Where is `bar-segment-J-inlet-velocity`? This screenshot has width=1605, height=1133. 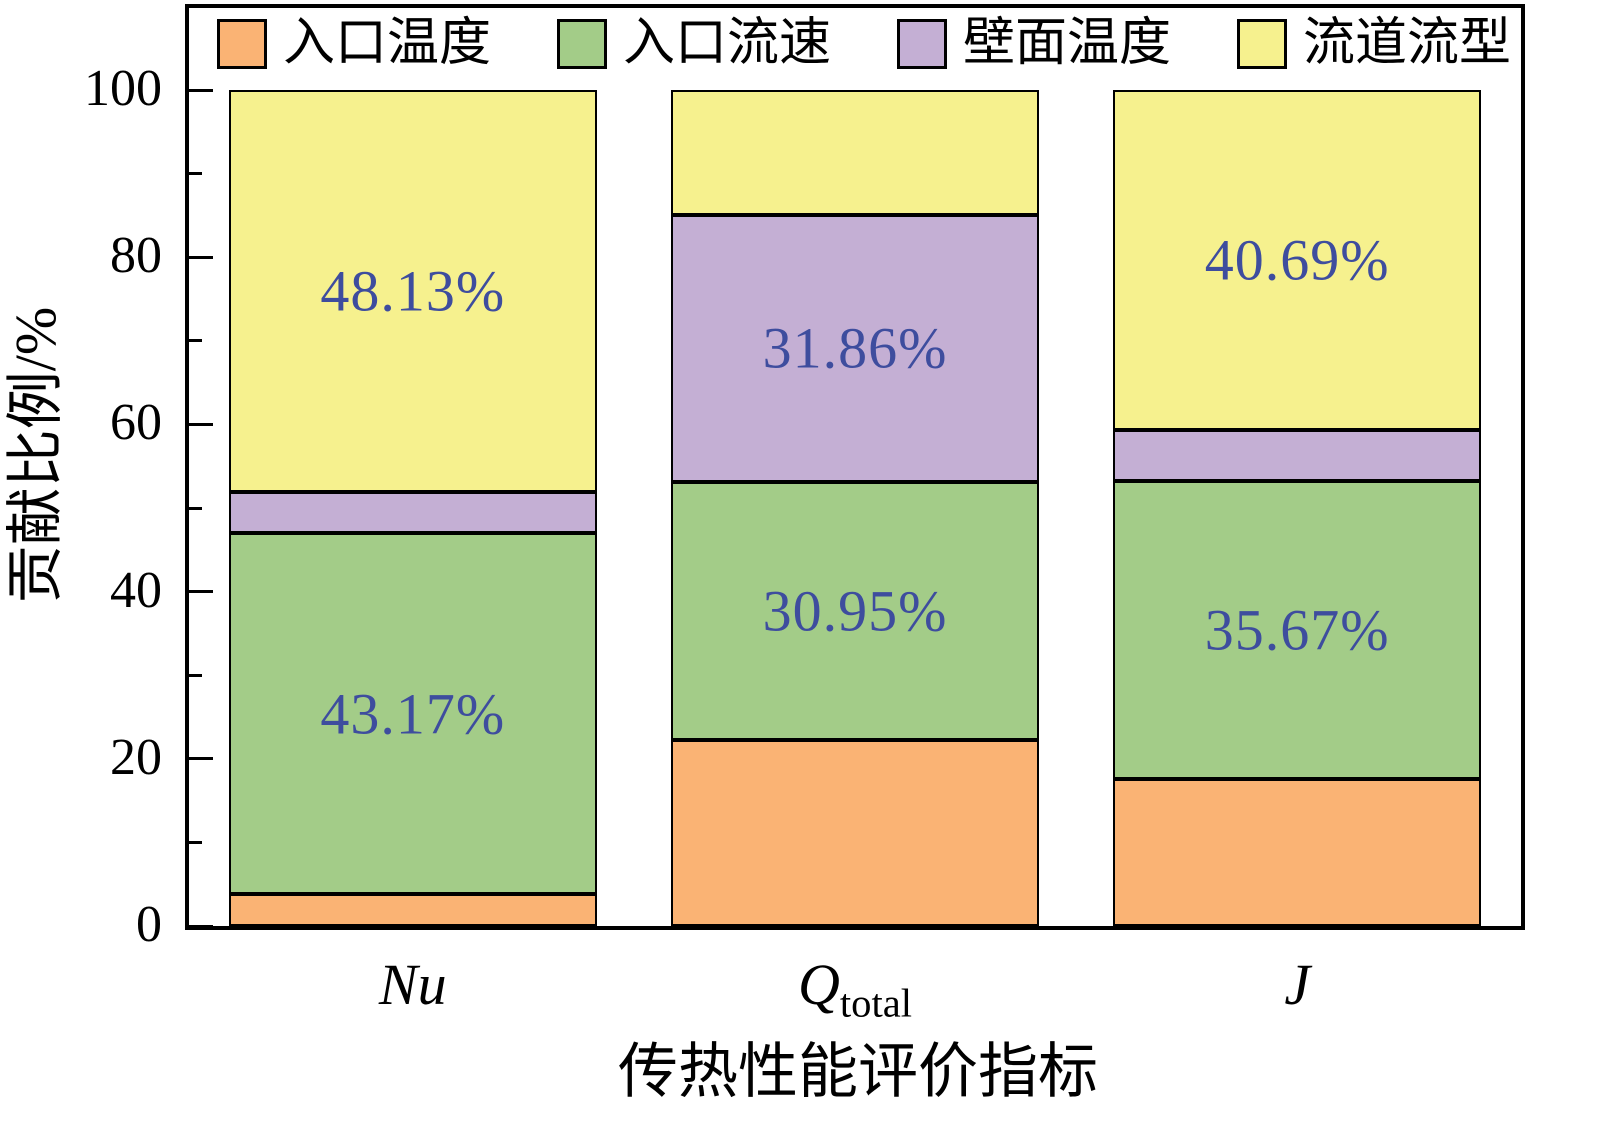
bar-segment-J-inlet-velocity is located at coordinates (1297, 629).